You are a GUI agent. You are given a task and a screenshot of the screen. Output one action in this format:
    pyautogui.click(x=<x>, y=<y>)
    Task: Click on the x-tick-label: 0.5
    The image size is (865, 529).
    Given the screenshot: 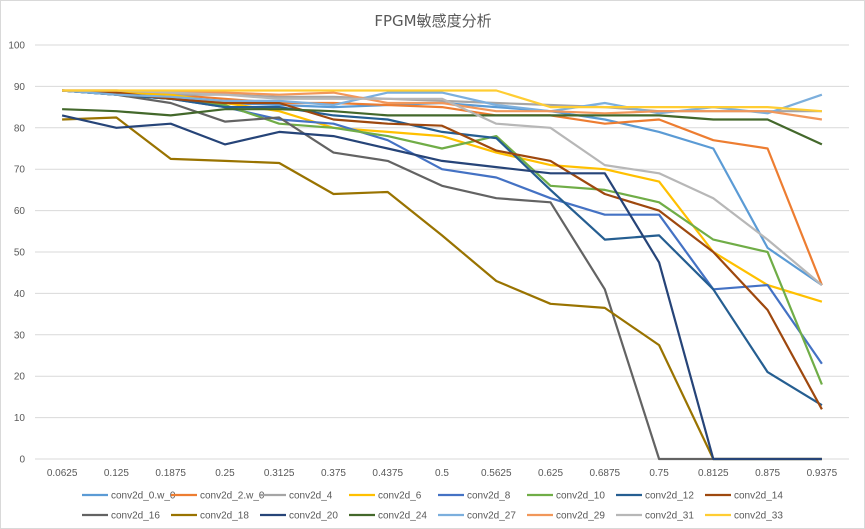 What is the action you would take?
    pyautogui.click(x=442, y=473)
    